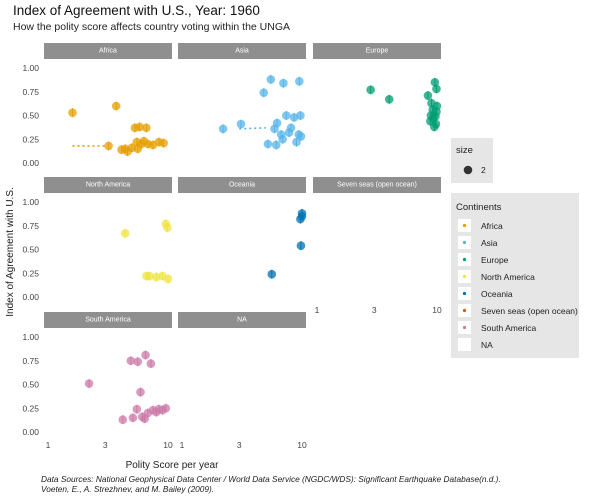 The width and height of the screenshot is (600, 500). What do you see at coordinates (30, 337) in the screenshot?
I see `y-tick-label-south-america-4: 1.00` at bounding box center [30, 337].